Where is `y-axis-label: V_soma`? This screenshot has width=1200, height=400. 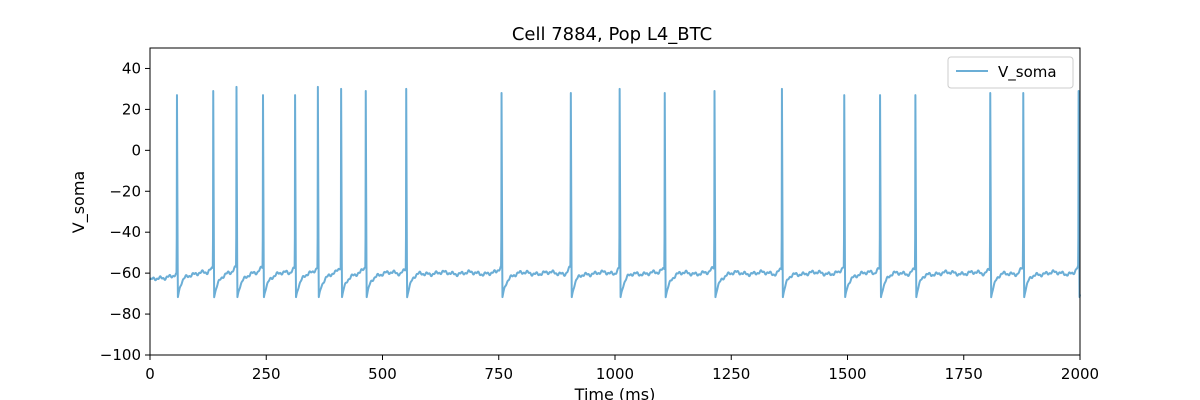
y-axis-label: V_soma is located at coordinates (79, 202).